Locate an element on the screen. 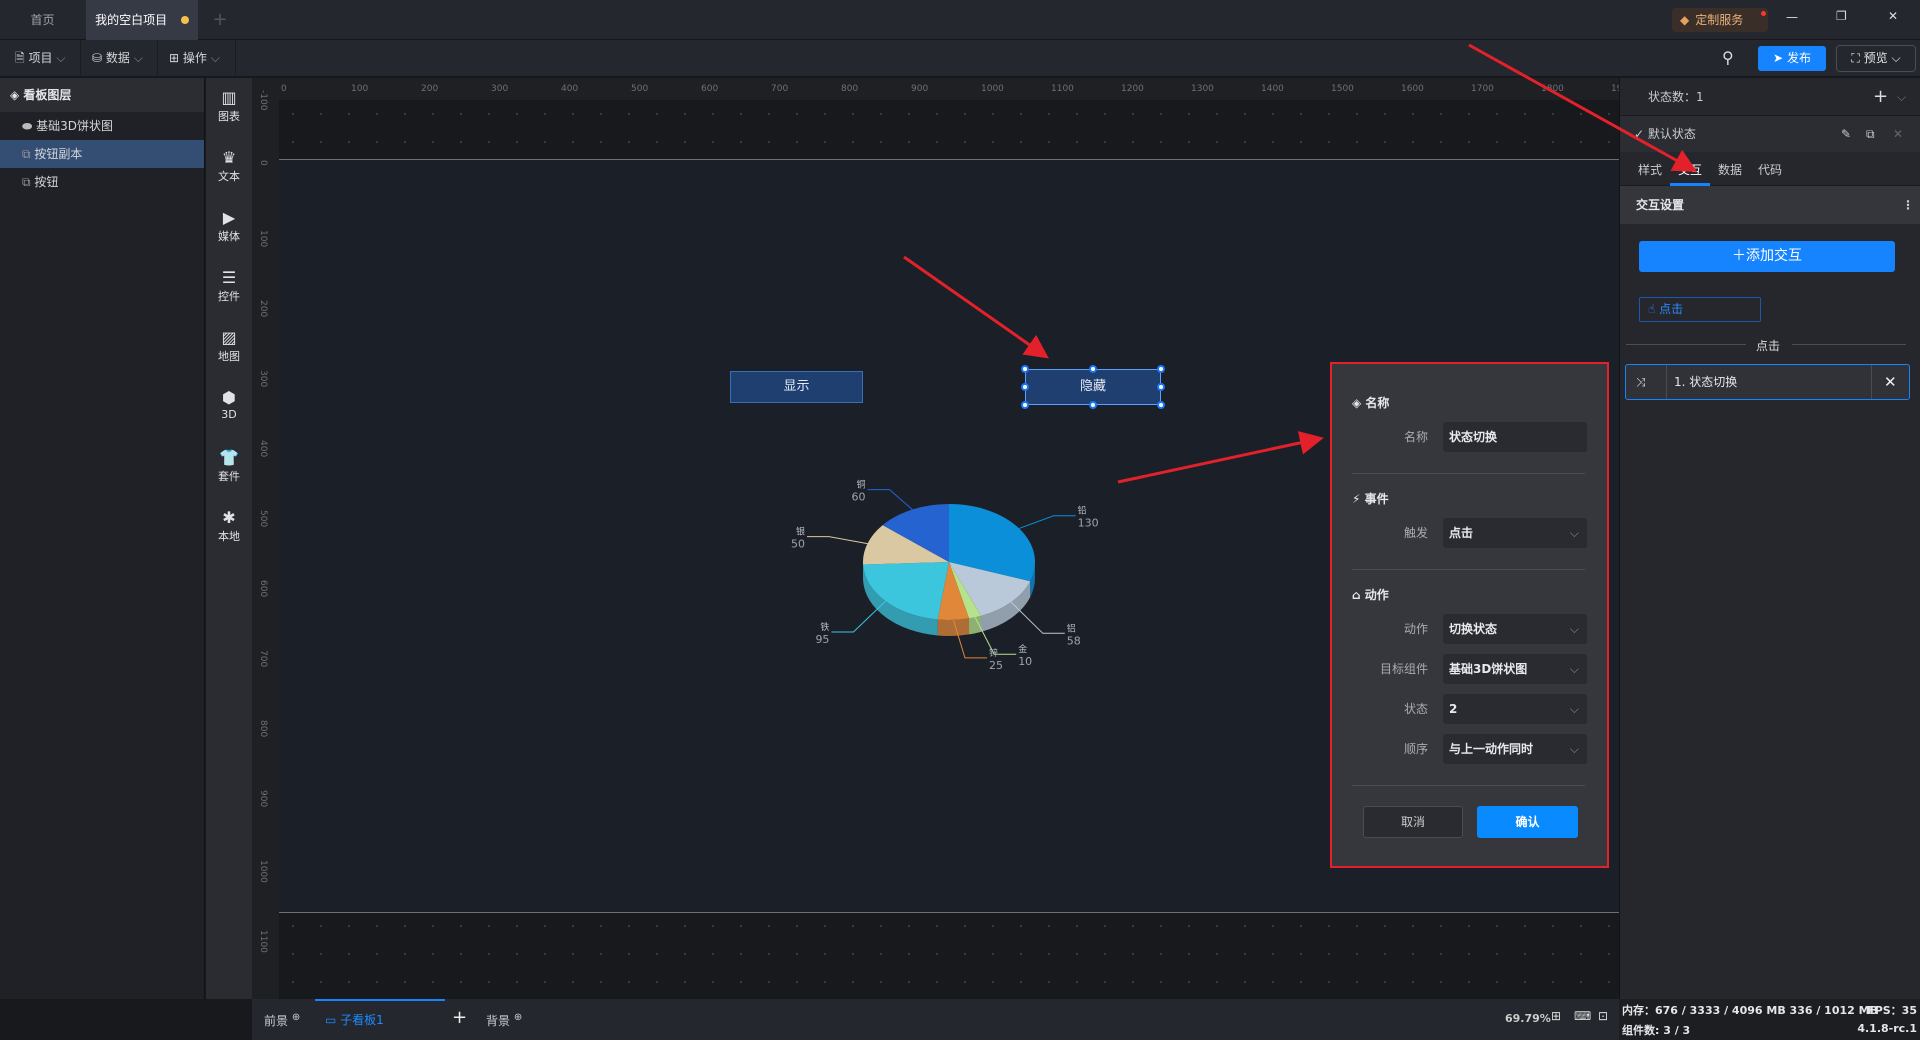  action-select: 切换状态 ⌵ is located at coordinates (1515, 629).